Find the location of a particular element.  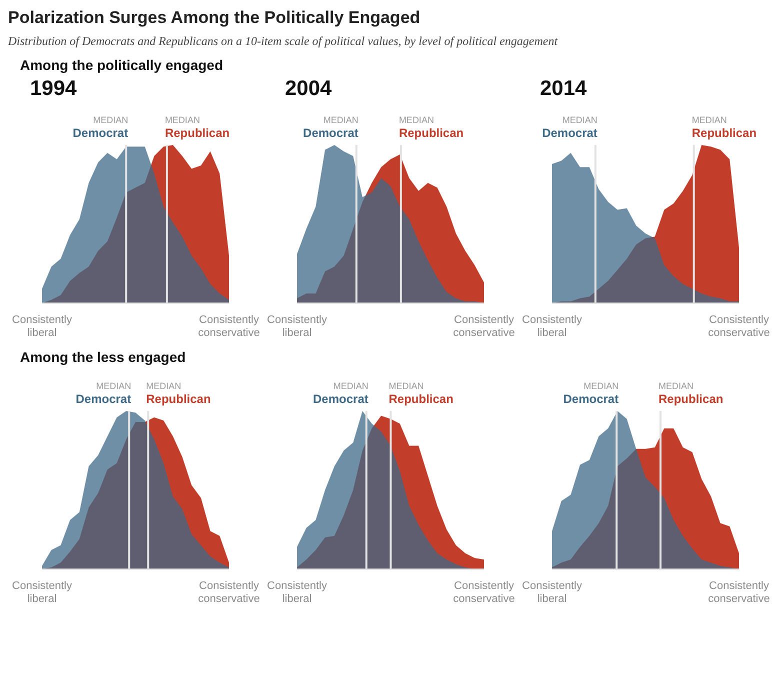

chart-title: 2014 is located at coordinates (564, 89).